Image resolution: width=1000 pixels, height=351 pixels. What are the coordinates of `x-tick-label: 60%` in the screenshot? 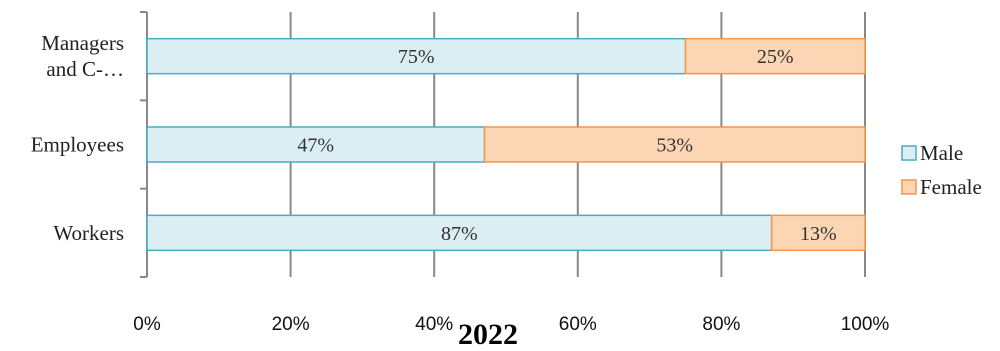 It's located at (578, 324).